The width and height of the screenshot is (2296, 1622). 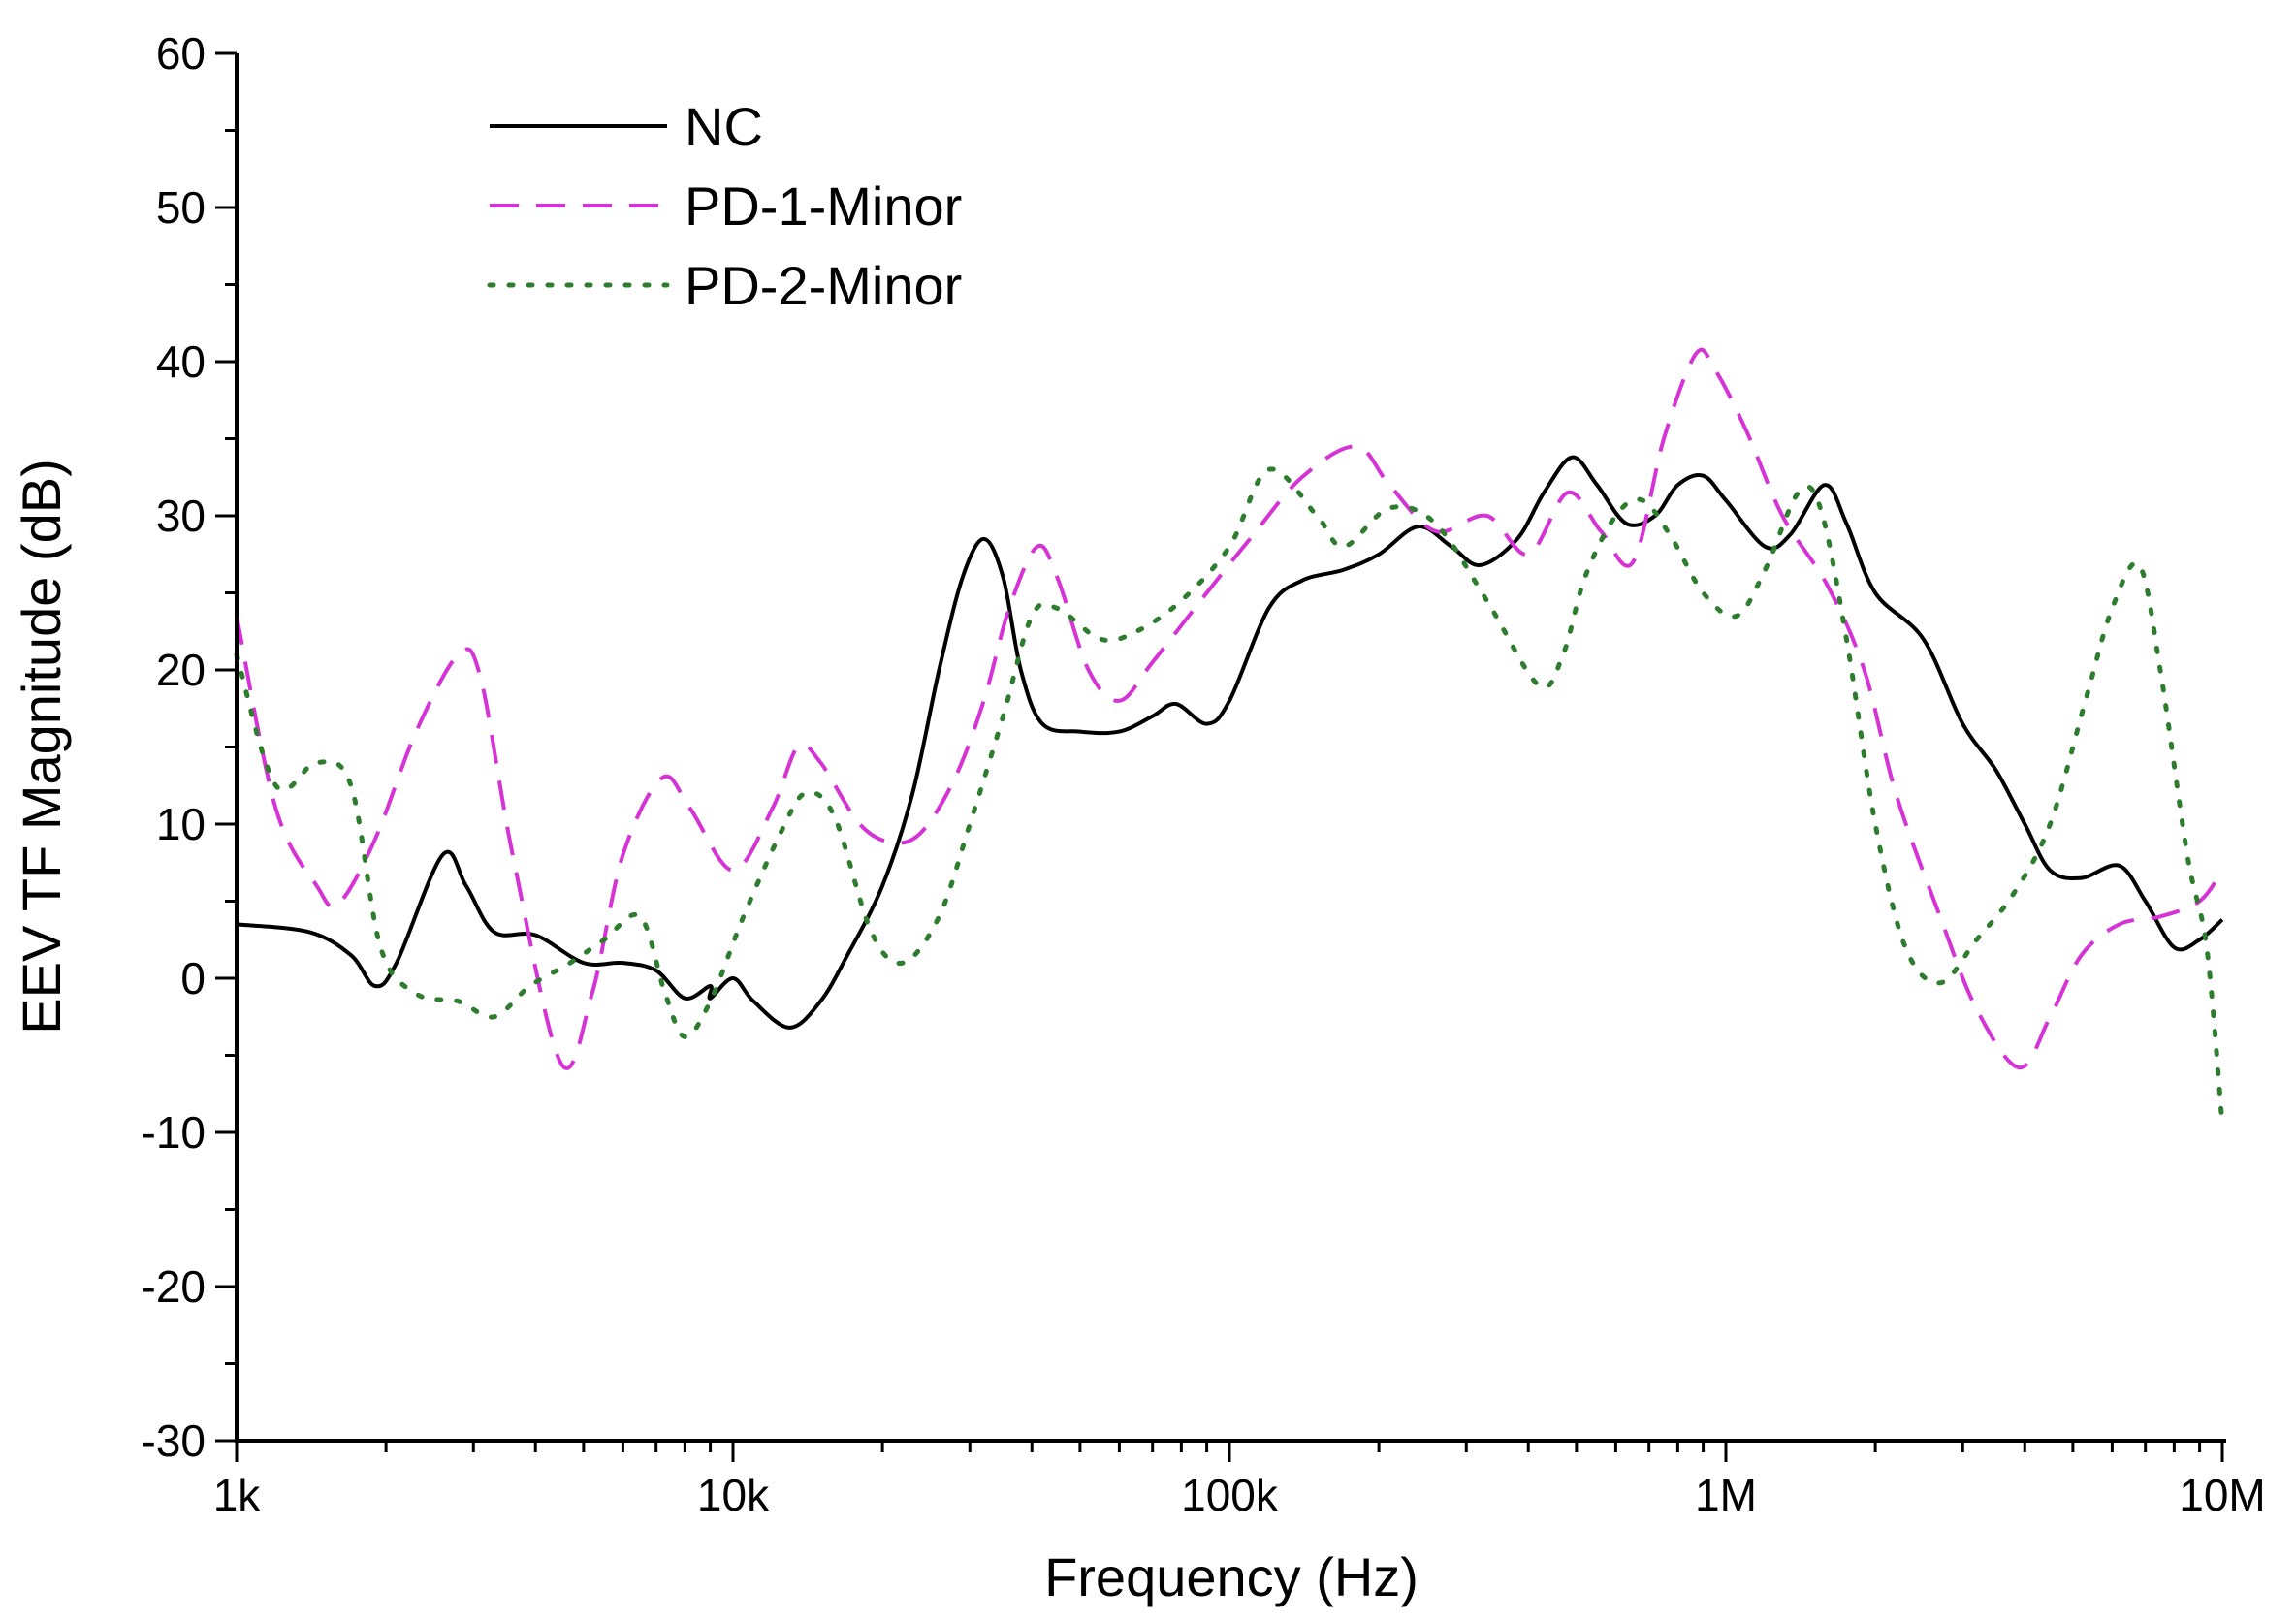 What do you see at coordinates (1231, 1576) in the screenshot?
I see `x-axis-title: Frequency (Hz)` at bounding box center [1231, 1576].